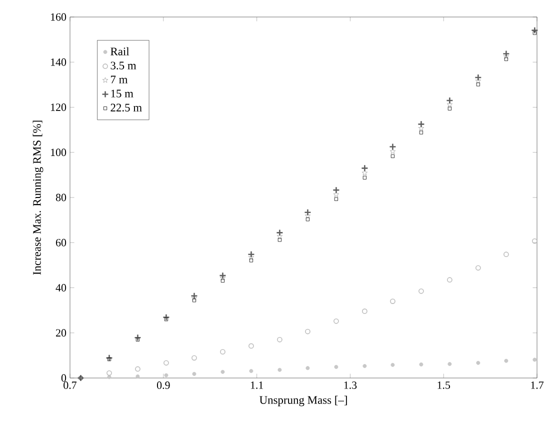 This screenshot has height=427, width=544. What do you see at coordinates (537, 385) in the screenshot?
I see `x-tick-label: 1.7` at bounding box center [537, 385].